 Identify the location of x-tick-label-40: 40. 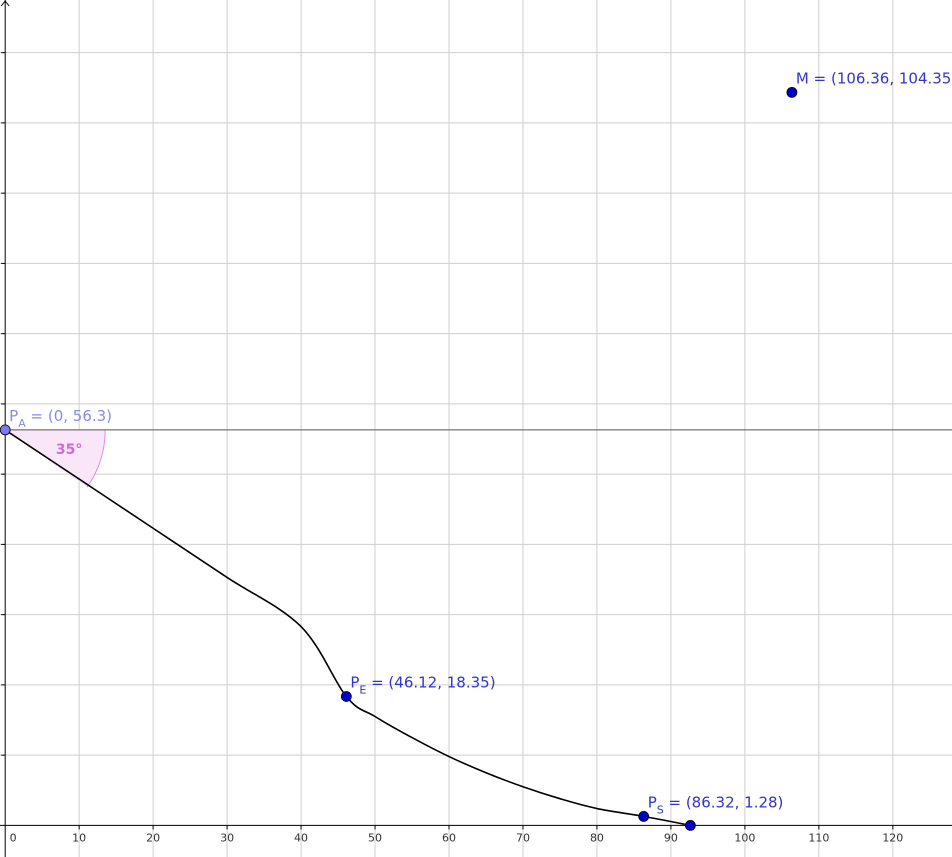
(301, 837).